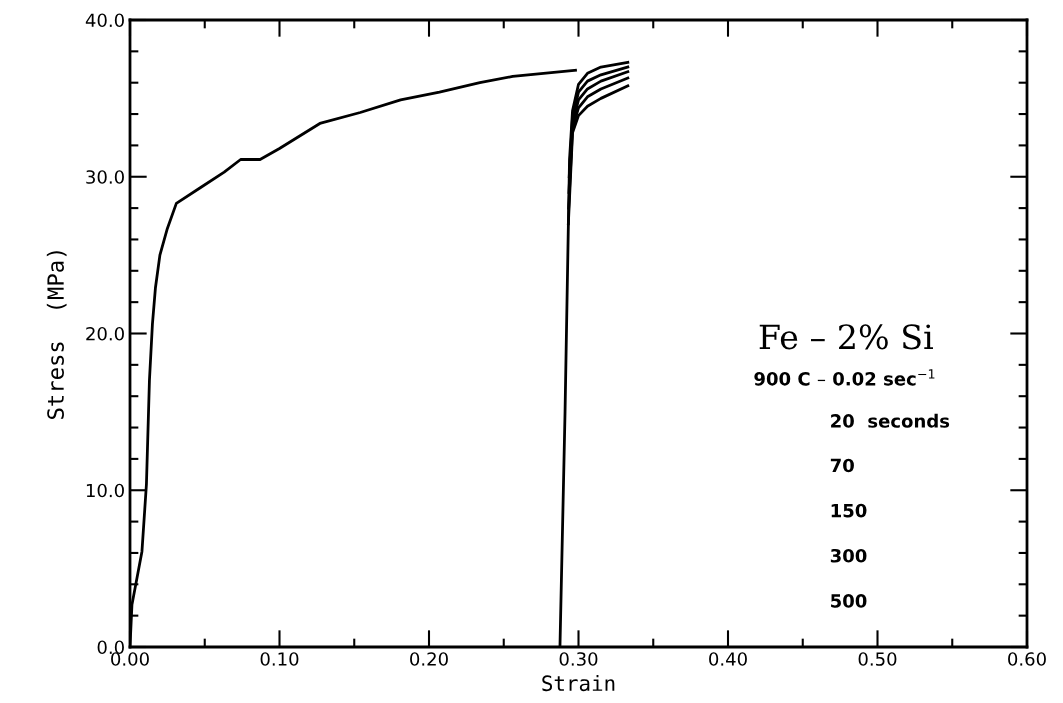  I want to click on x-tick-label: 0.60, so click(1027, 659).